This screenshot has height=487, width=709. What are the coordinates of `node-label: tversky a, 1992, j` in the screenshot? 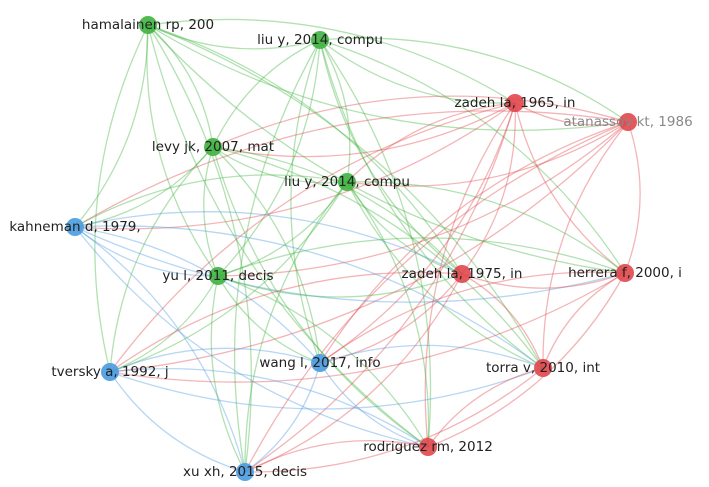 It's located at (109, 372).